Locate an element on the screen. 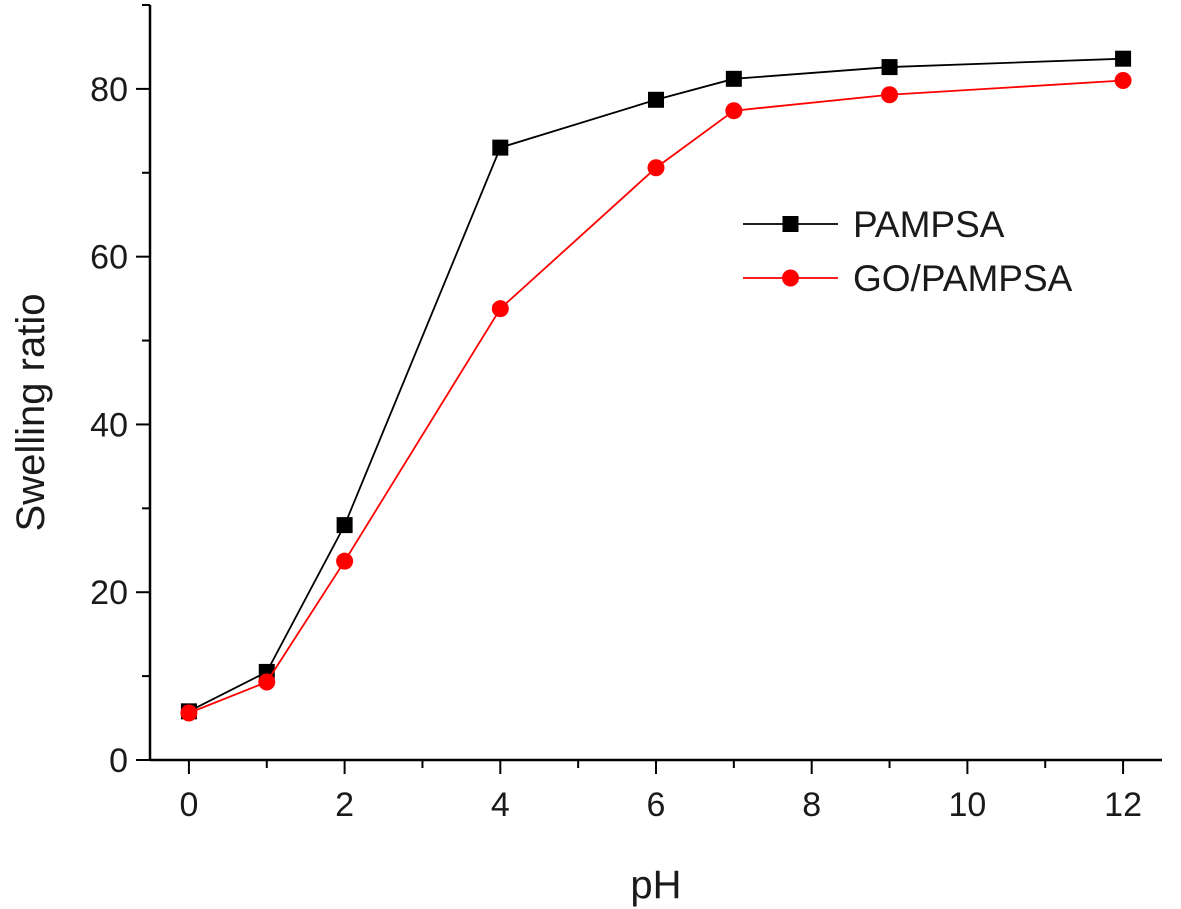 This screenshot has width=1181, height=909. y-tick-label: 20 is located at coordinates (109, 593).